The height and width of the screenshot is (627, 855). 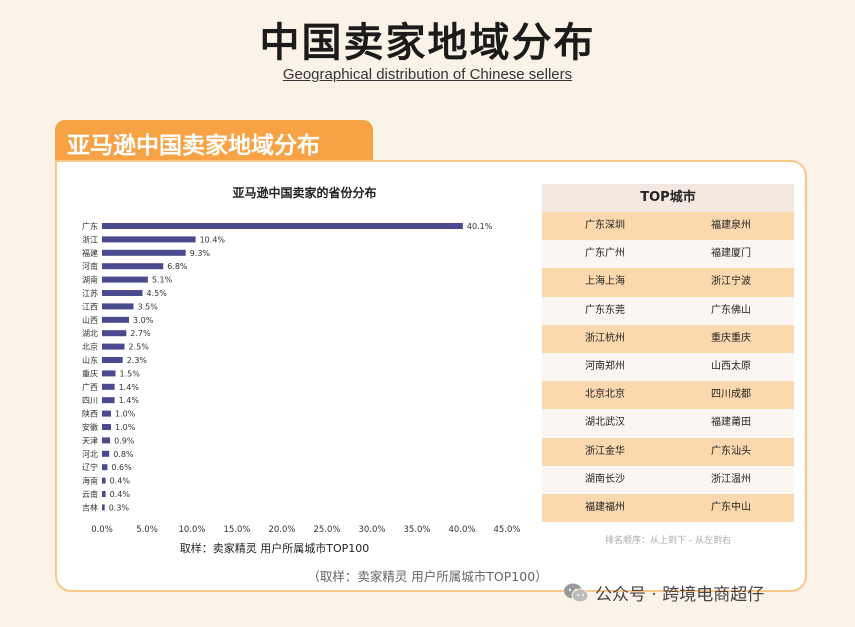 What do you see at coordinates (90, 266) in the screenshot?
I see `category-label: 河南` at bounding box center [90, 266].